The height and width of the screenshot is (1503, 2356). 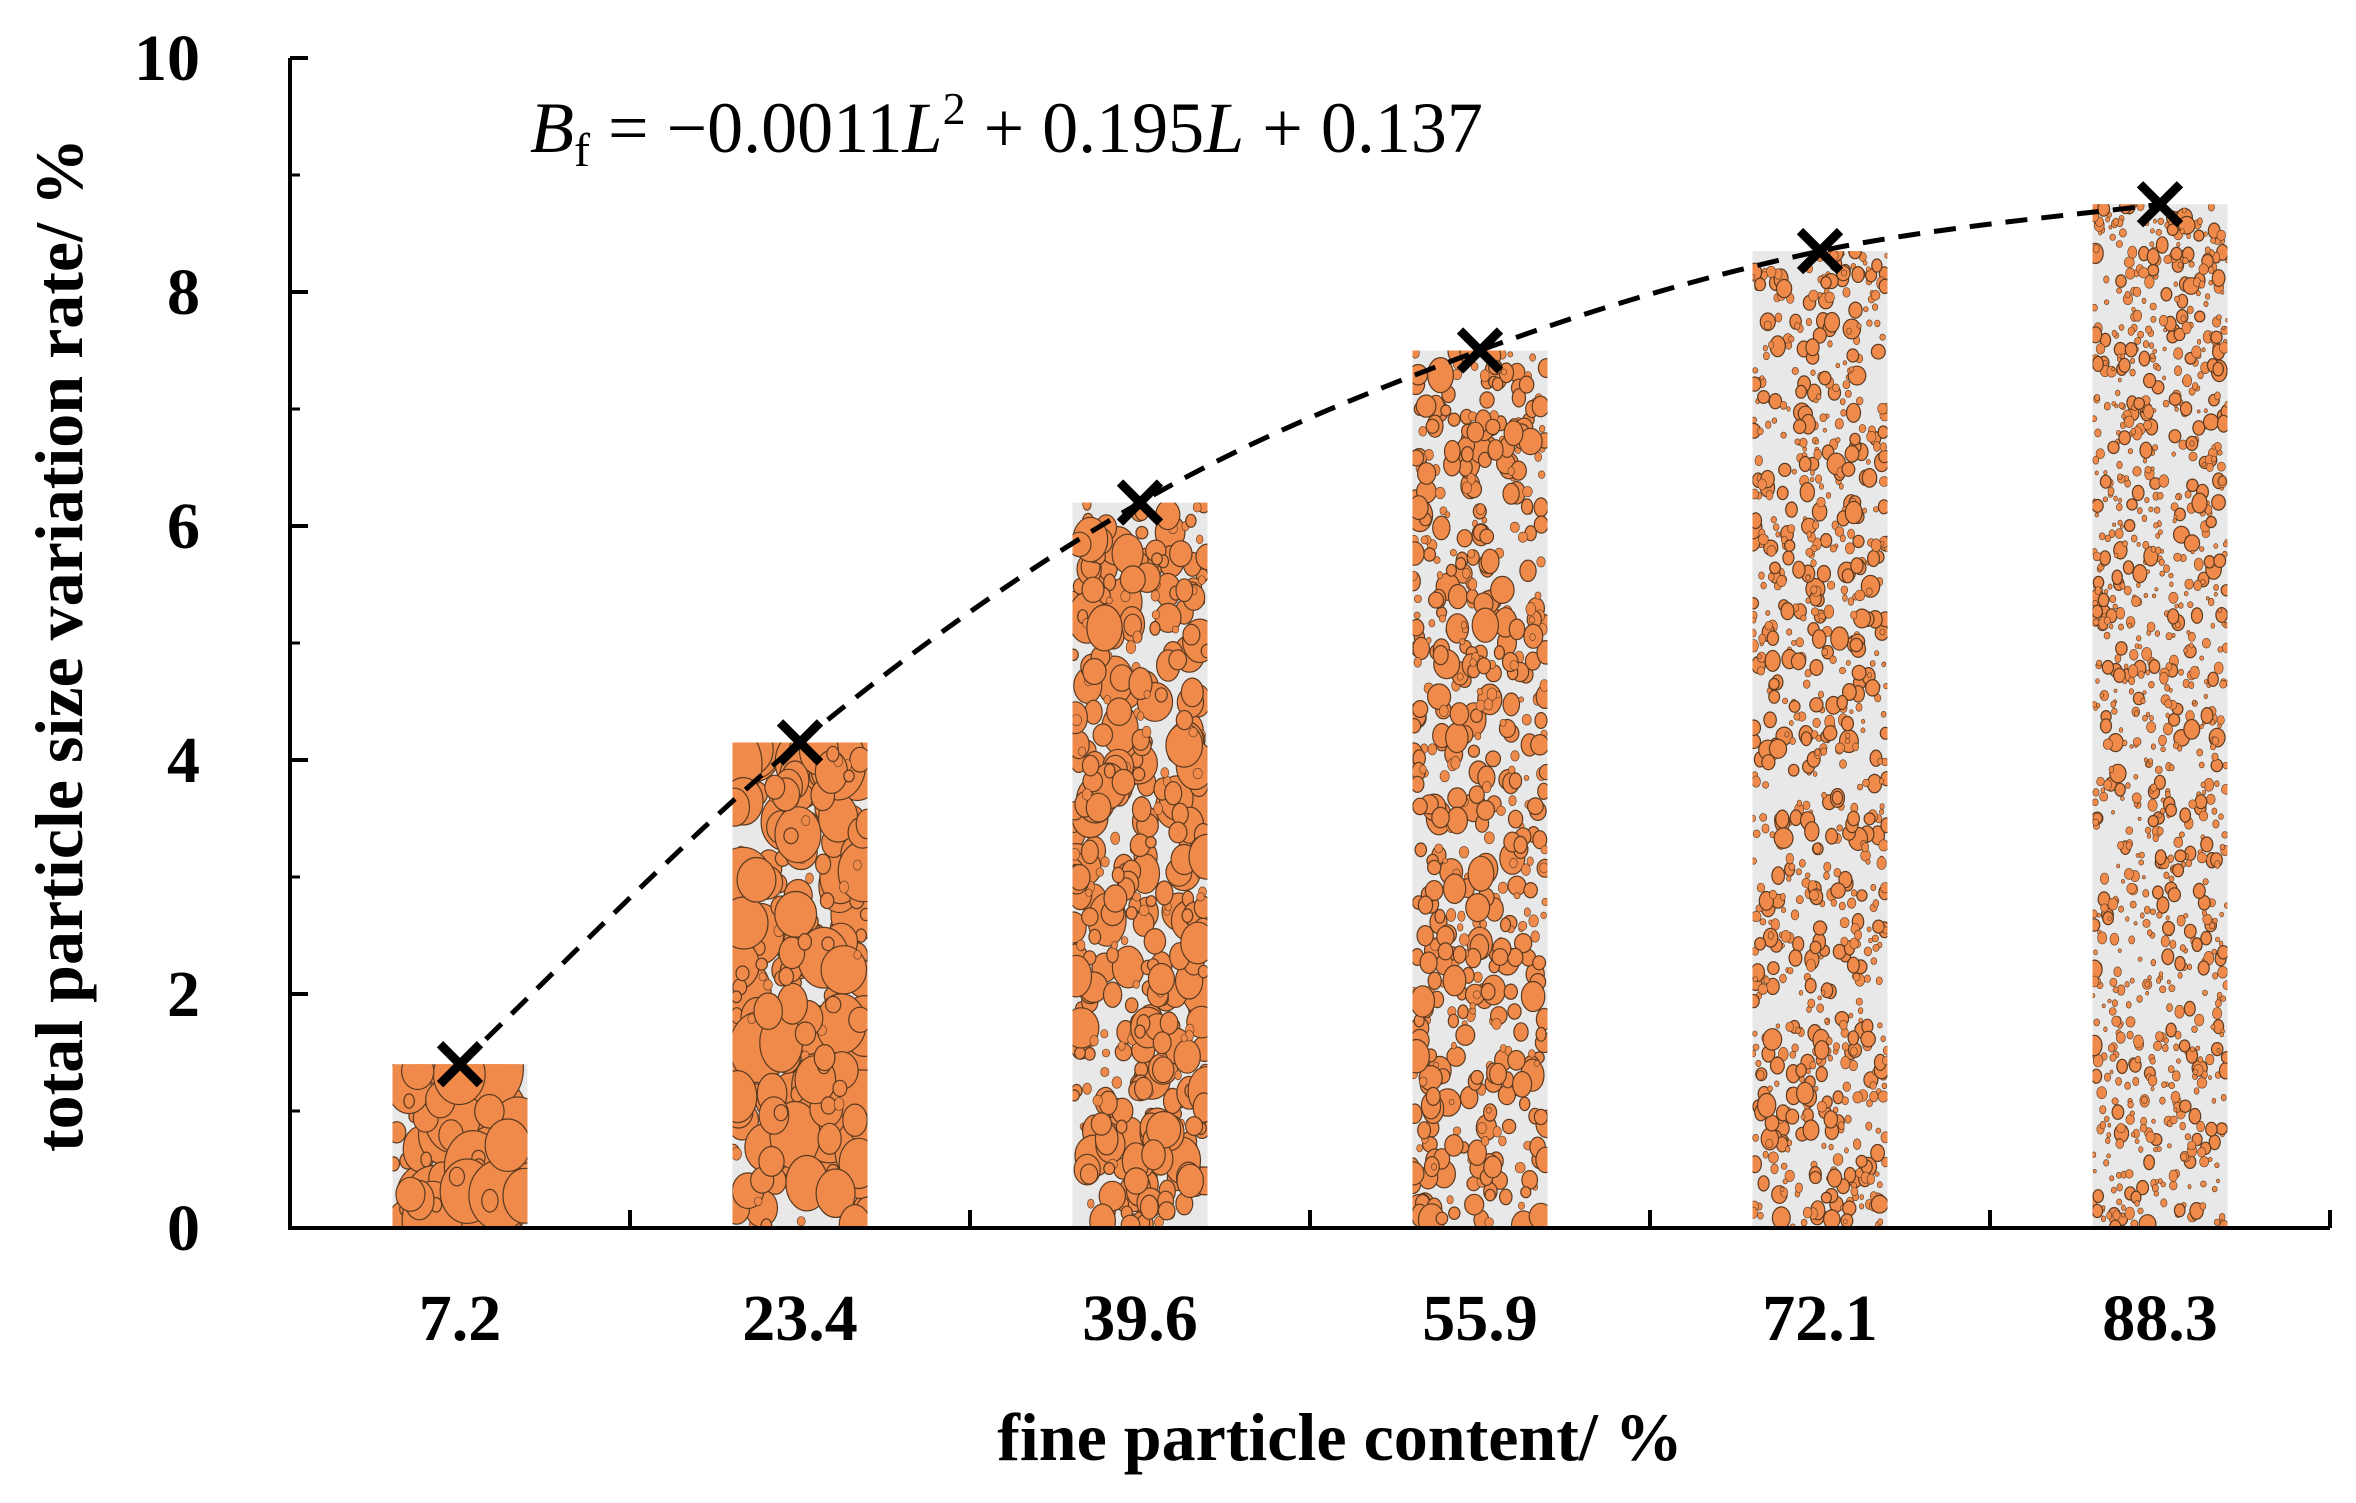 I want to click on equation-part3: + 0.137, so click(x=1363, y=128).